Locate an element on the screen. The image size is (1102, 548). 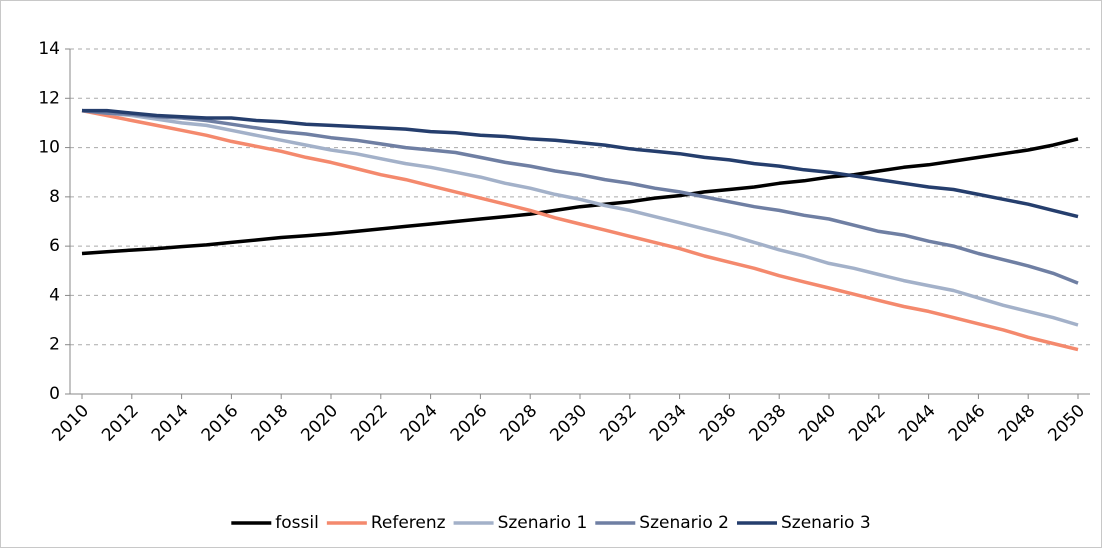
y-tick-label: 0 is located at coordinates (54, 394).